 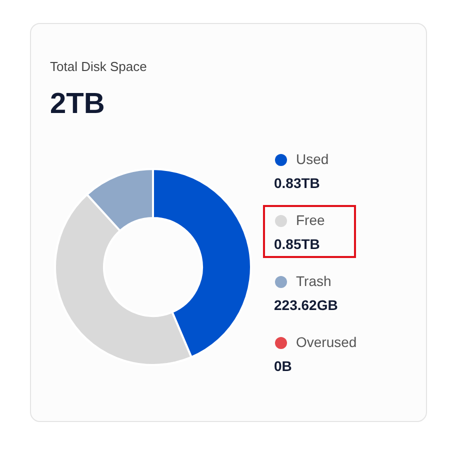 I want to click on text: 223.62GB, so click(x=306, y=305).